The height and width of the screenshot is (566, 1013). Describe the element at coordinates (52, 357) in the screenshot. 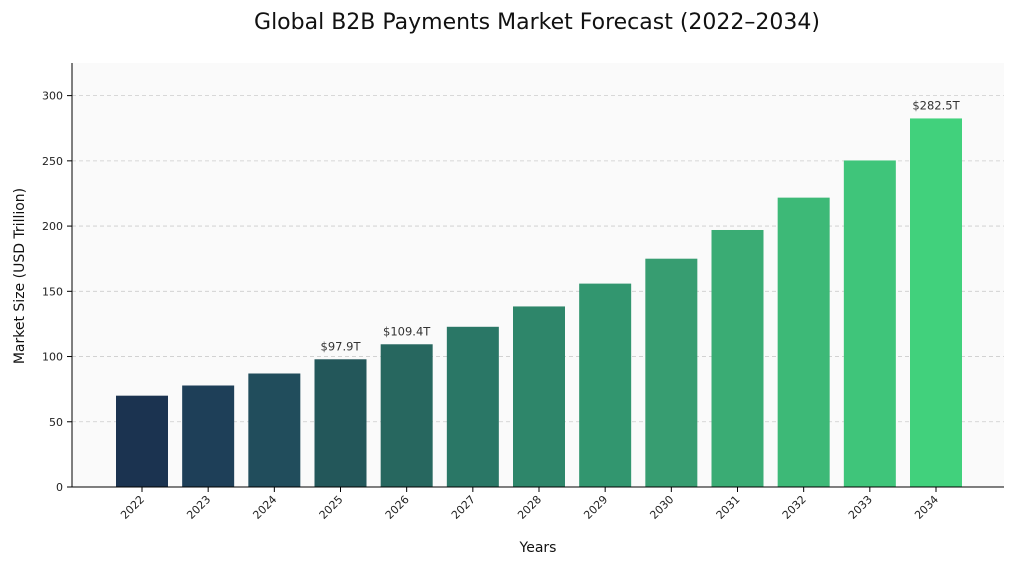

I see `y-tick-label: 100` at that location.